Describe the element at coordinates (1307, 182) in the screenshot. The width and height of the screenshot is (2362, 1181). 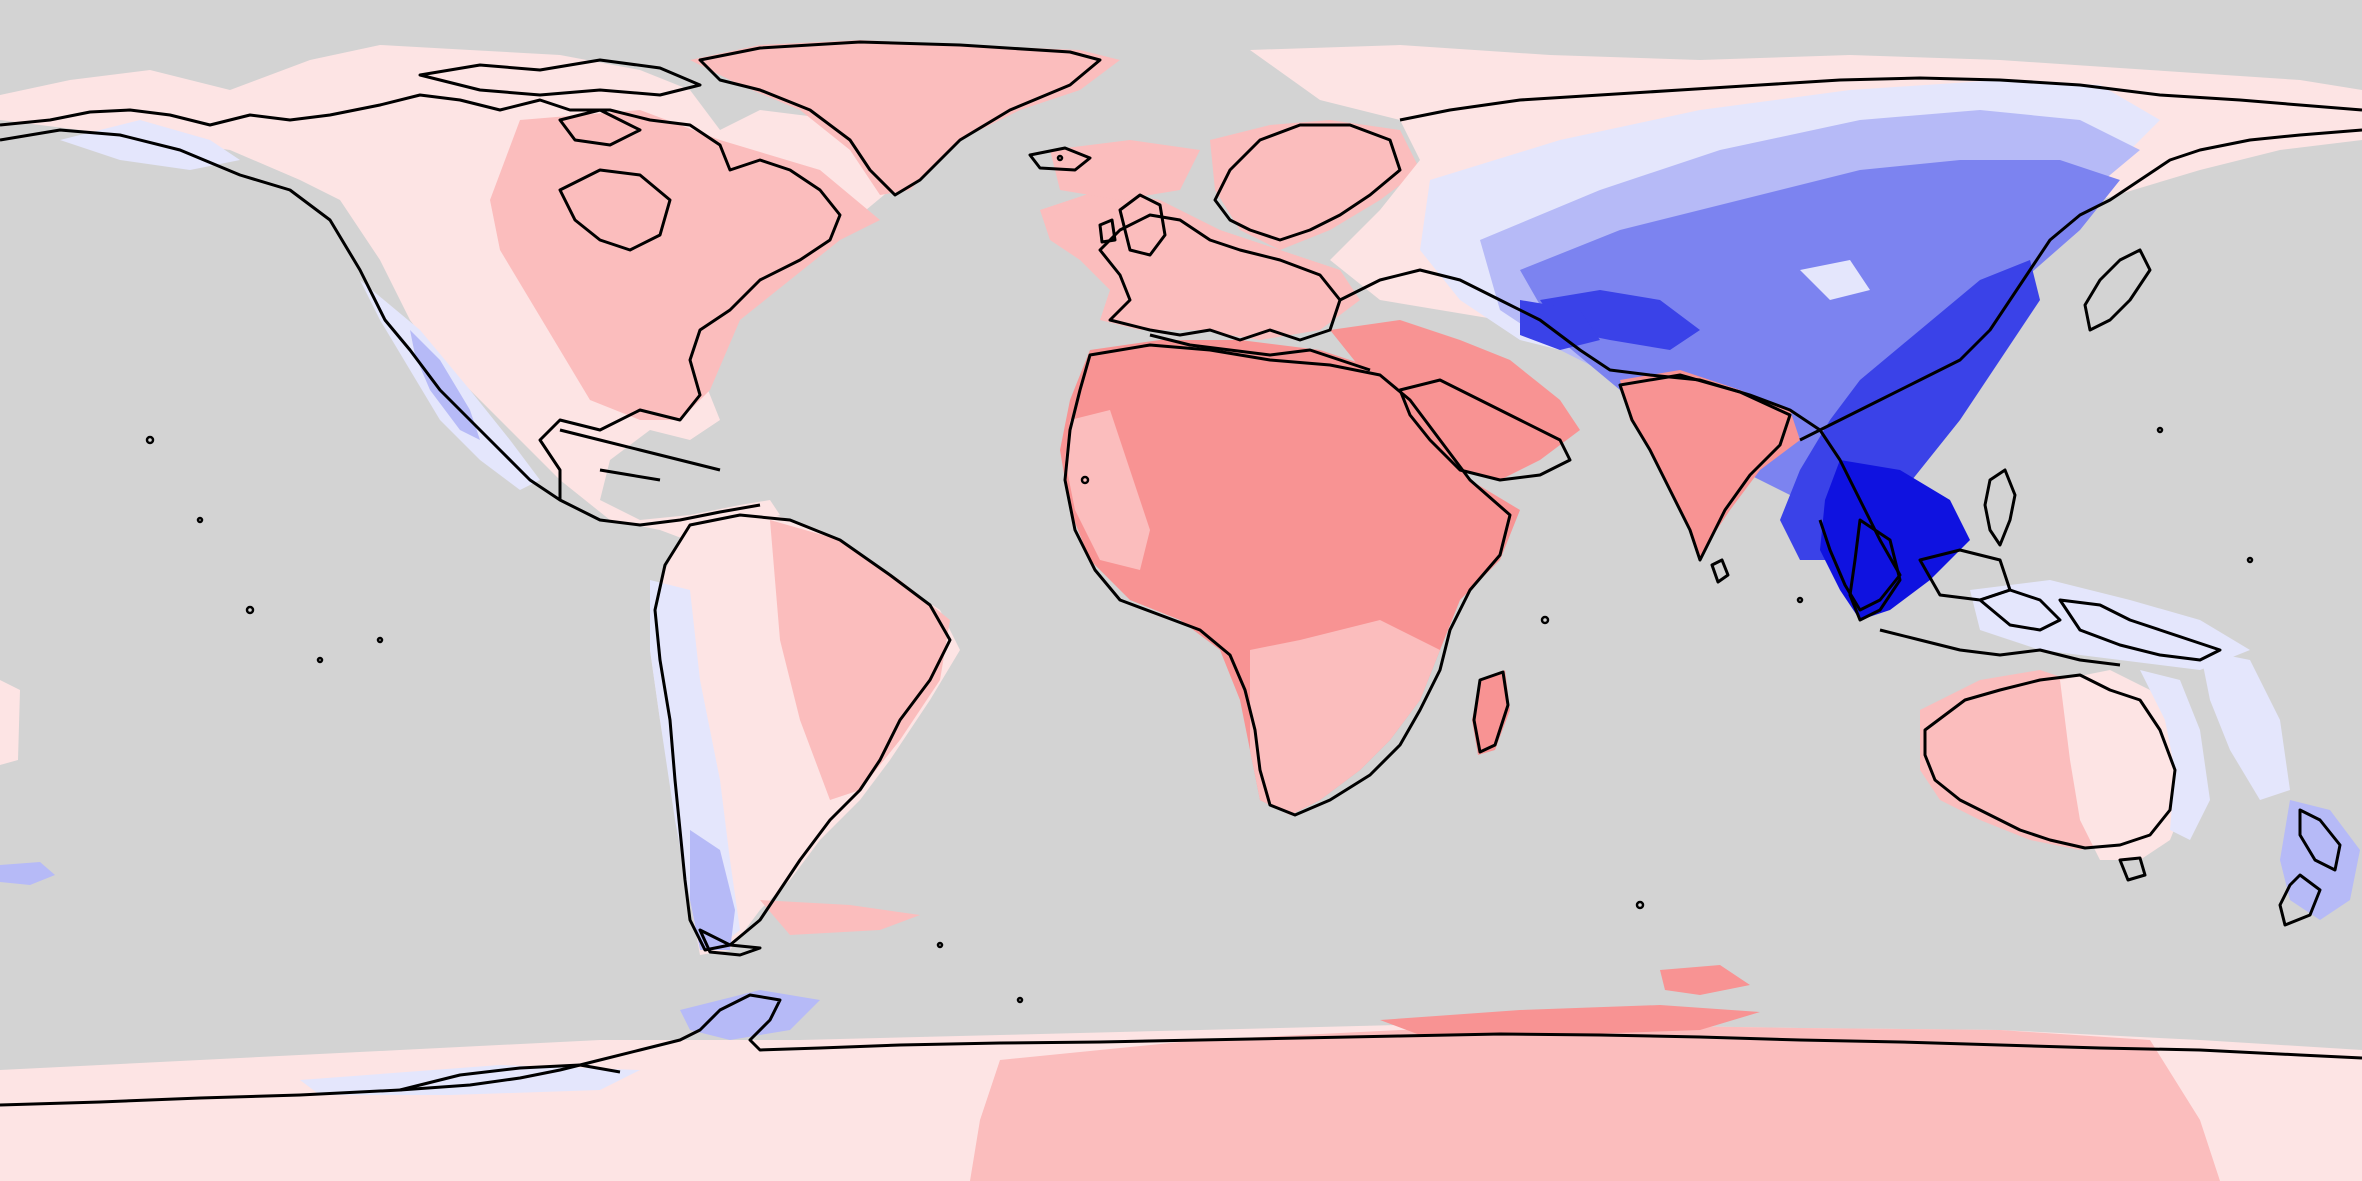
I see `coastline-scandinavia` at that location.